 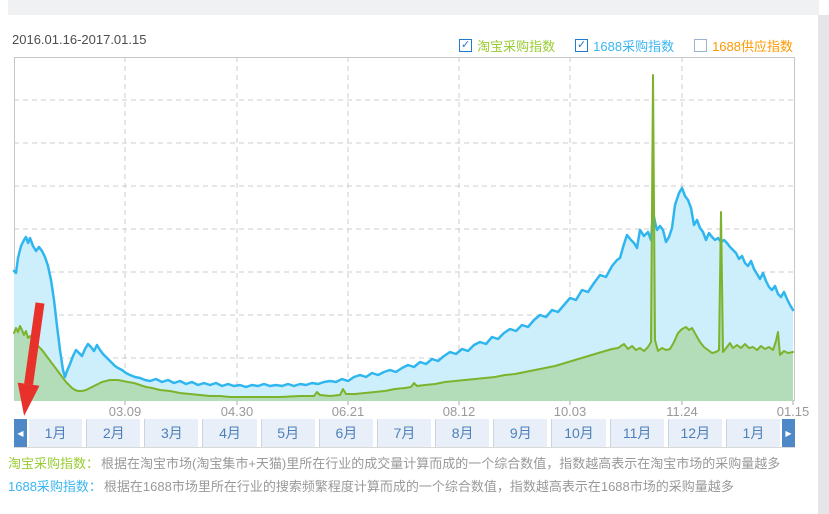 I want to click on month-cells: 1月 2月 3月 4月 5月 6月 7月 8月 9月 10月 11月 12月 1月, so click(x=404, y=433).